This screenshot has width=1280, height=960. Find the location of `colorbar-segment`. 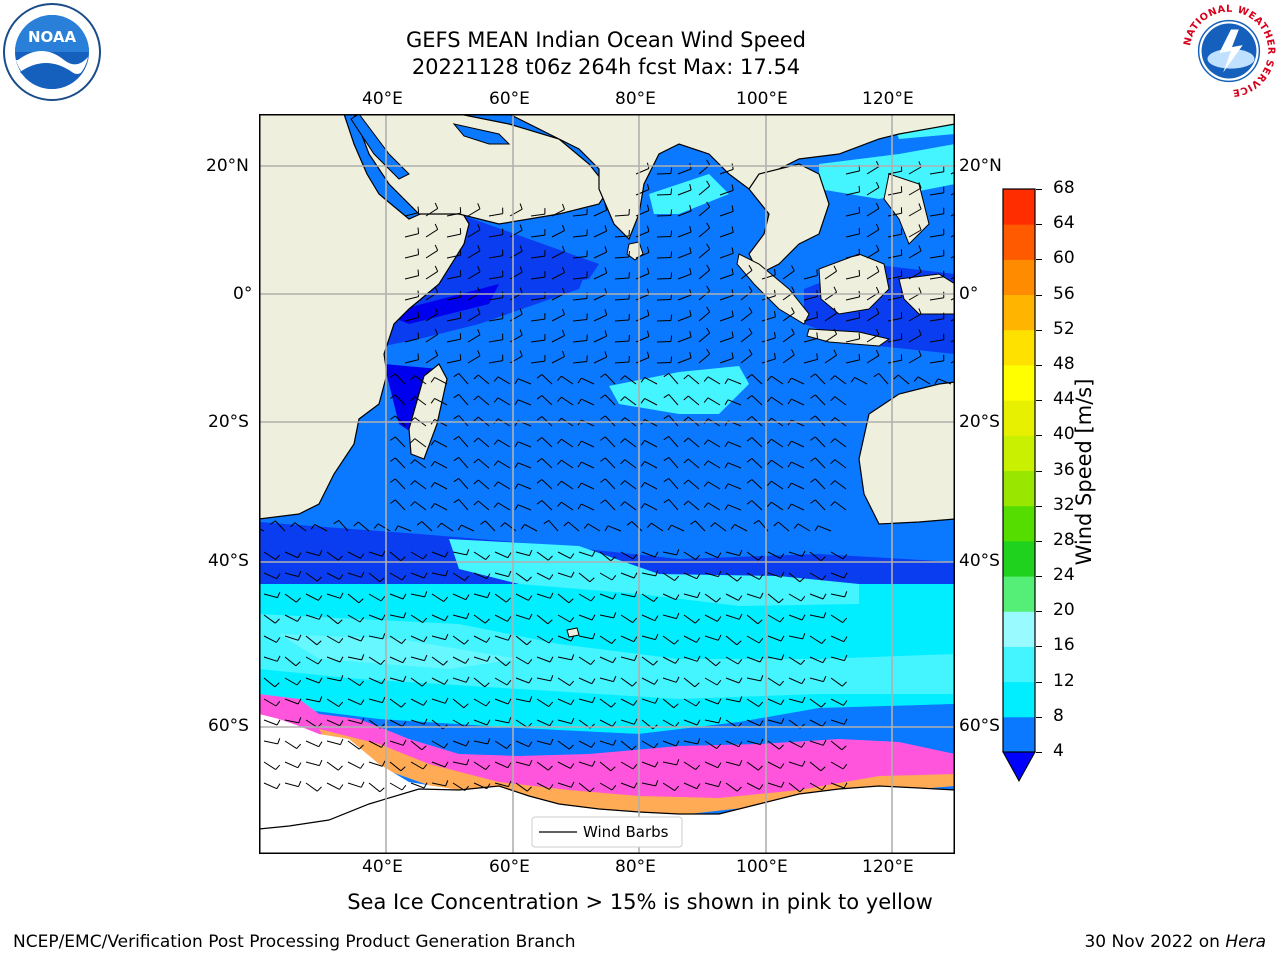

colorbar-segment is located at coordinates (1019, 699).